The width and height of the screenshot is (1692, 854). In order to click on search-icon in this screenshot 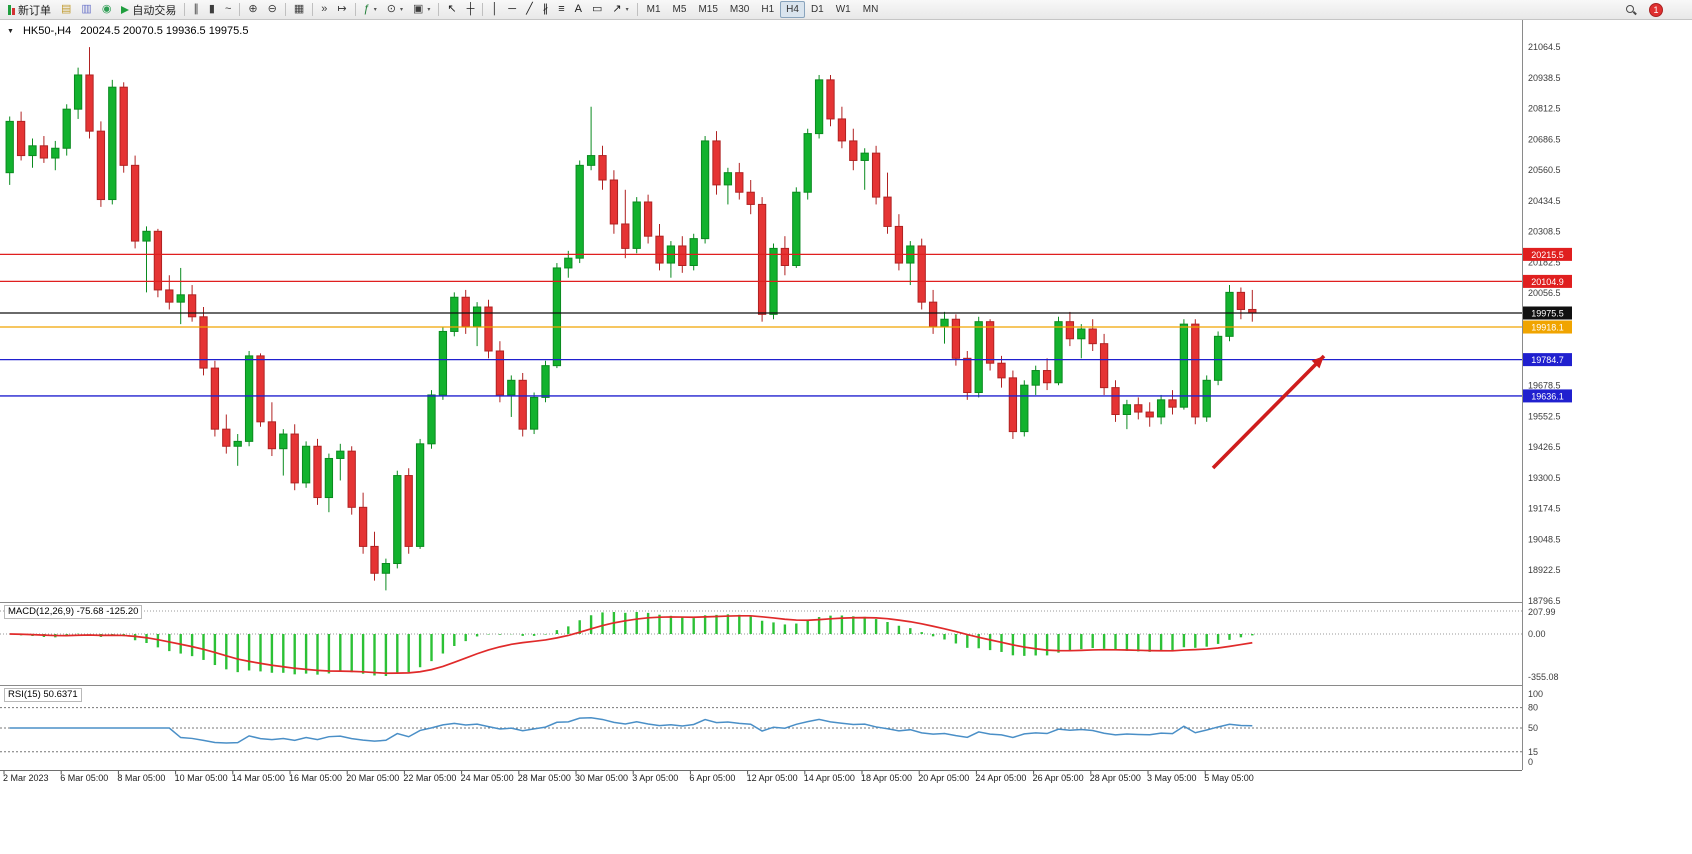, I will do `click(1631, 9)`.